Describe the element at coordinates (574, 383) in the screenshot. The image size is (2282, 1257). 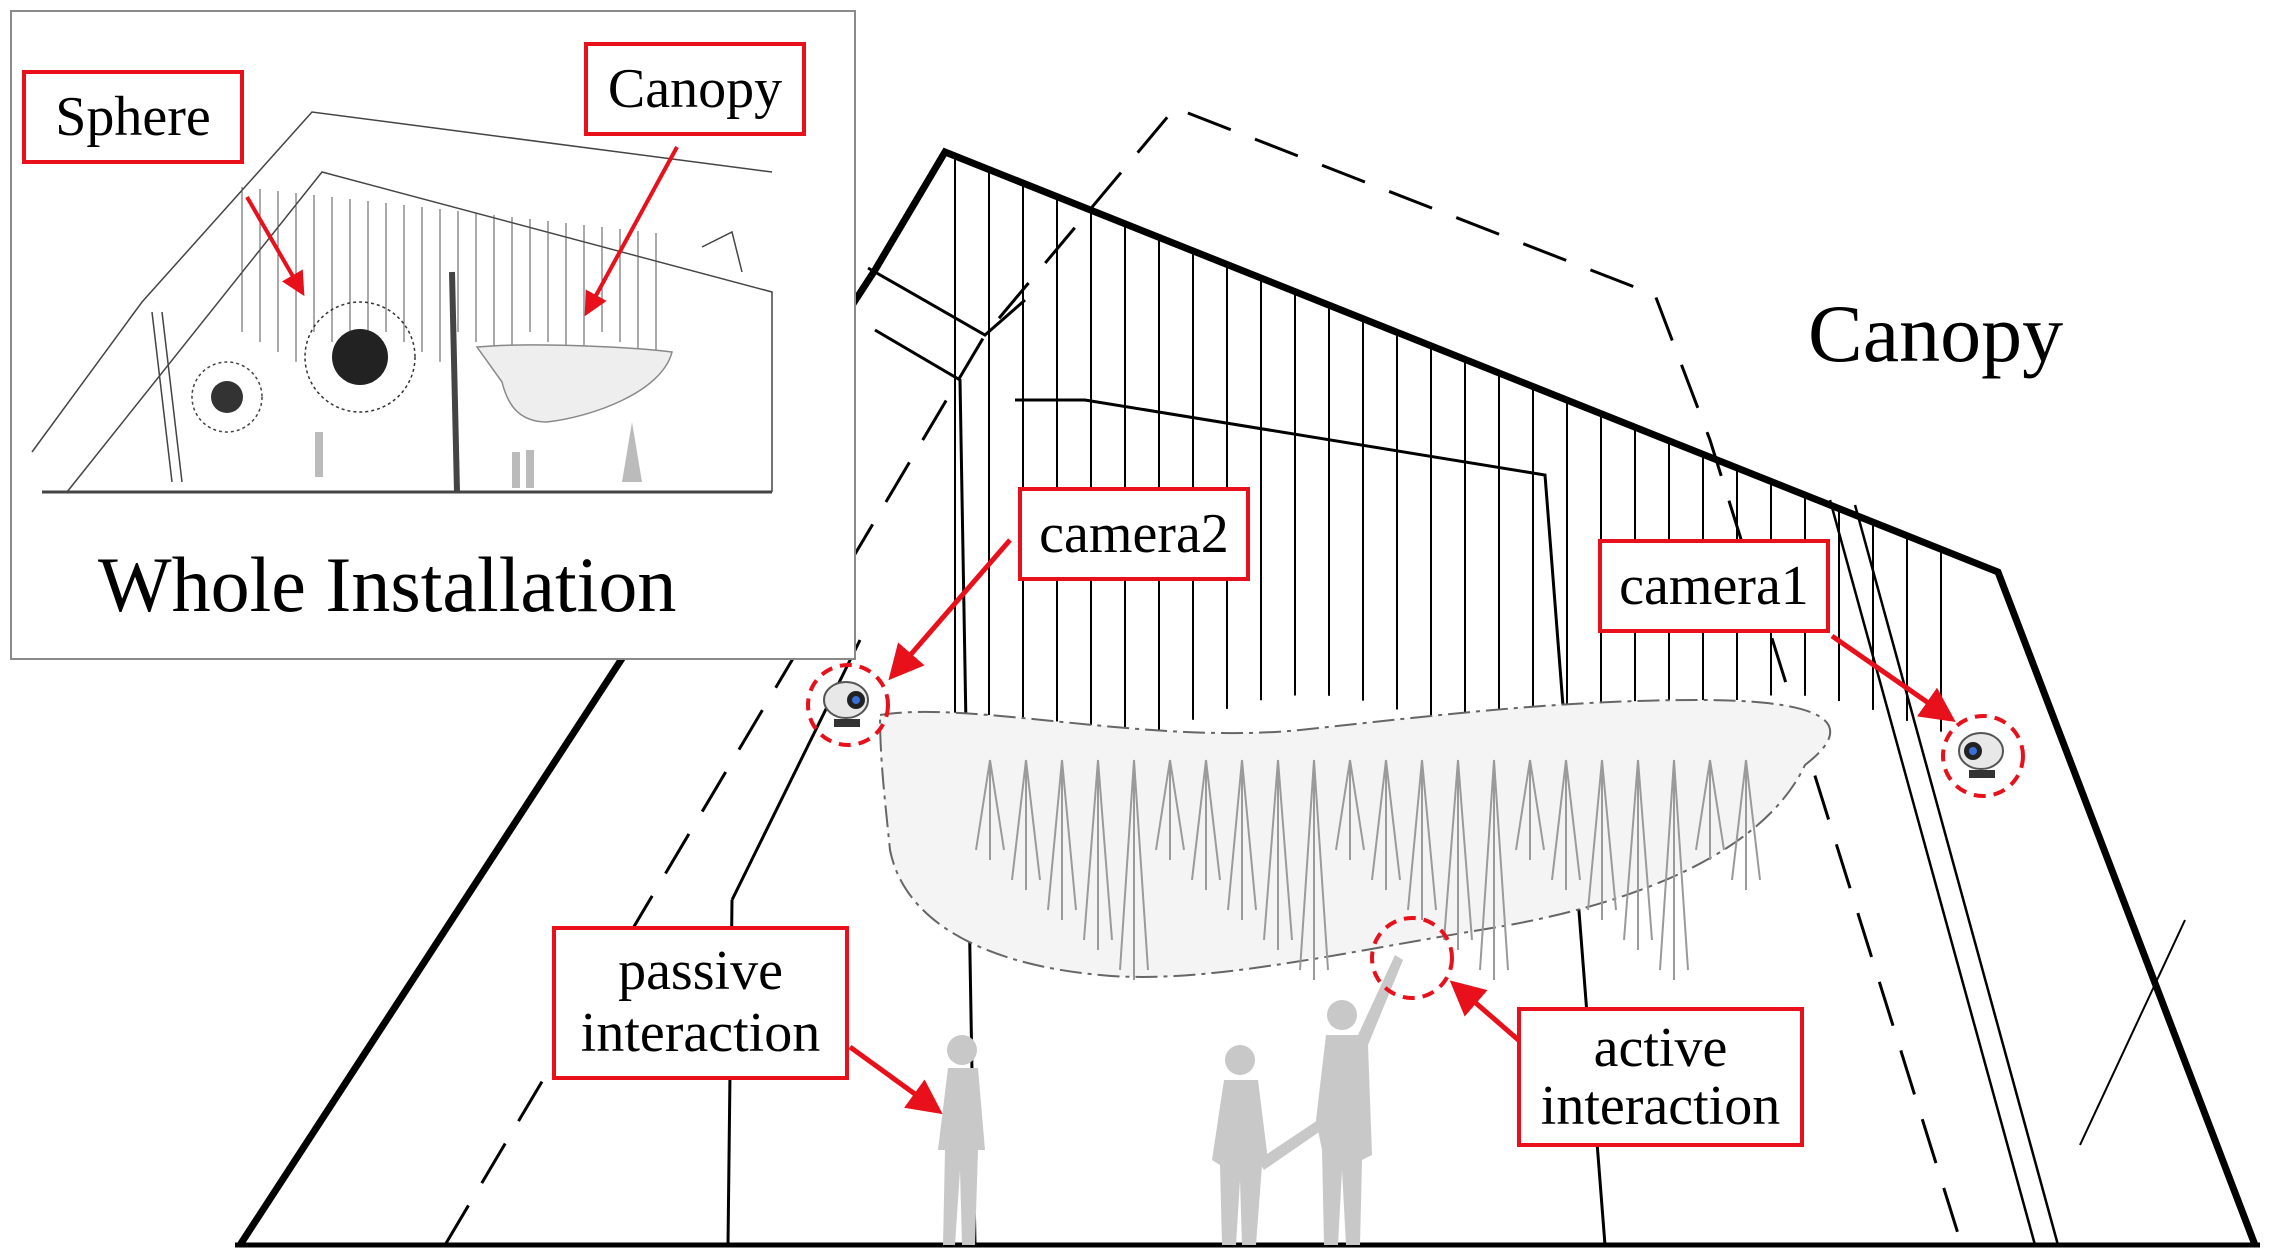
I see `inset-canopy-sculpture` at that location.